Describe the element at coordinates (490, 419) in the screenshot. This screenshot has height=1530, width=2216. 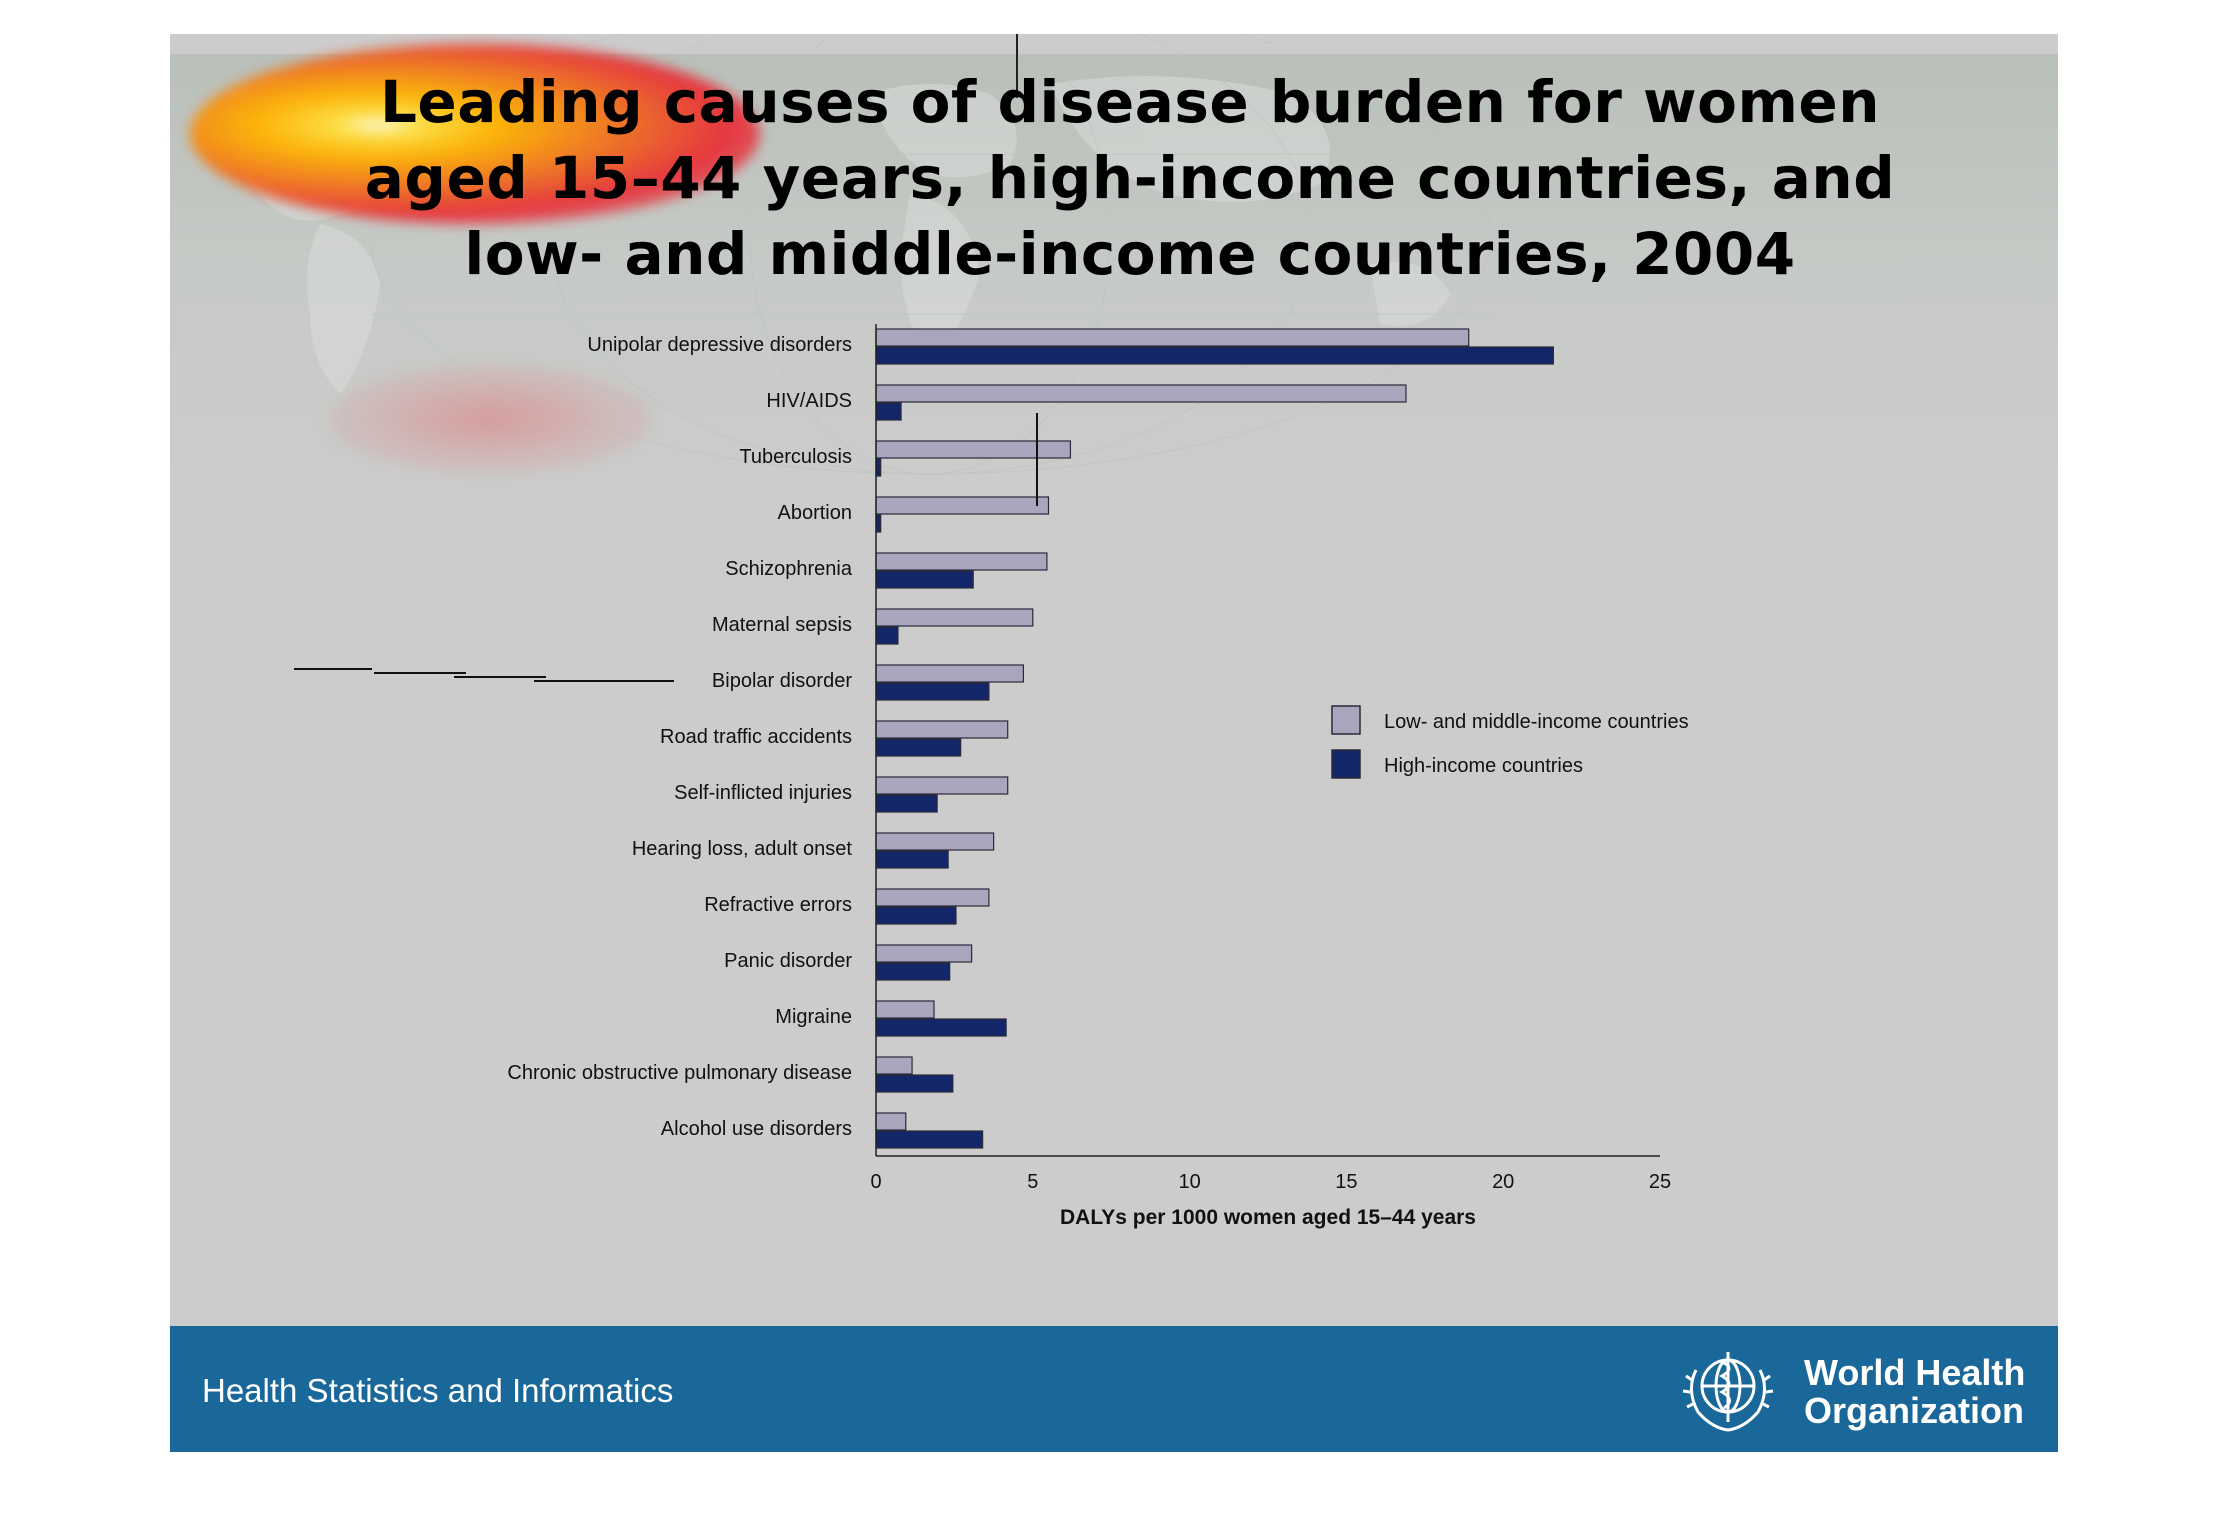
I see `heatmap-hotspot-faint` at that location.